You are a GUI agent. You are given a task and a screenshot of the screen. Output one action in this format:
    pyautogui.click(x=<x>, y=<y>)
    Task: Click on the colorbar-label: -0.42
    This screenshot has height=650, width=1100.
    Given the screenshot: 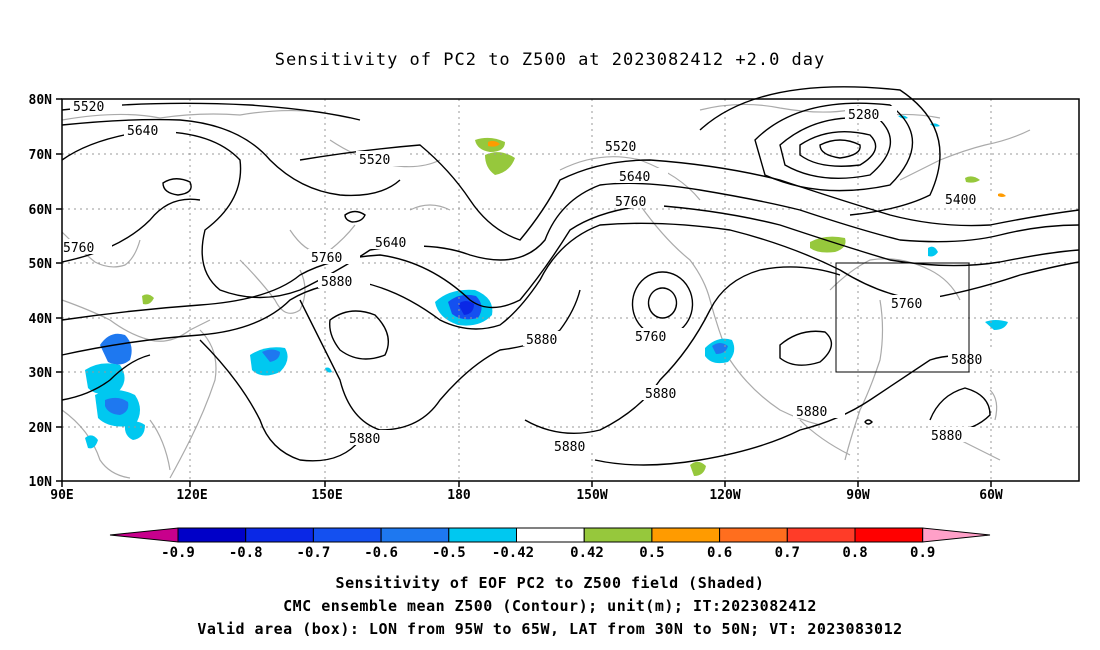 What is the action you would take?
    pyautogui.click(x=513, y=553)
    